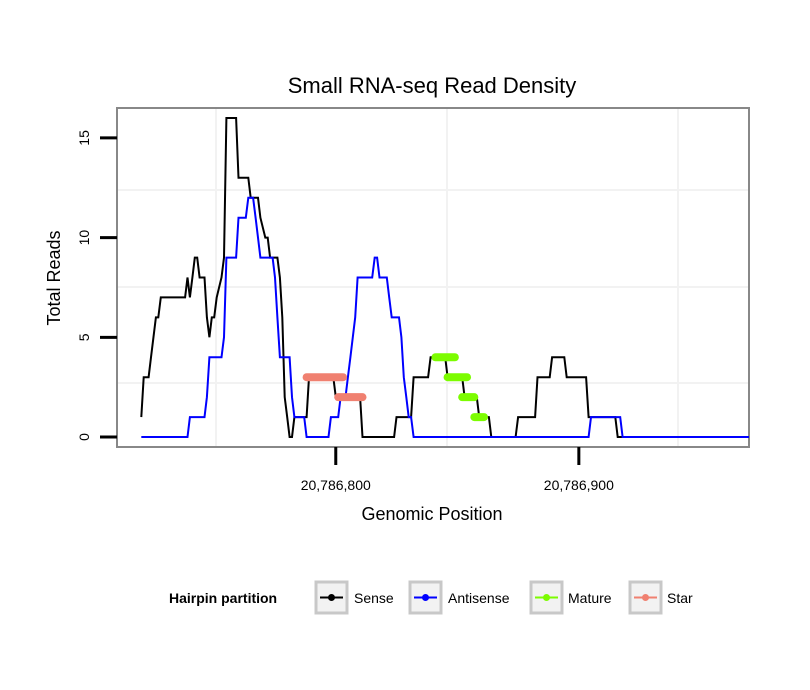  What do you see at coordinates (336, 485) in the screenshot?
I see `x-tick-label: 20,786,800` at bounding box center [336, 485].